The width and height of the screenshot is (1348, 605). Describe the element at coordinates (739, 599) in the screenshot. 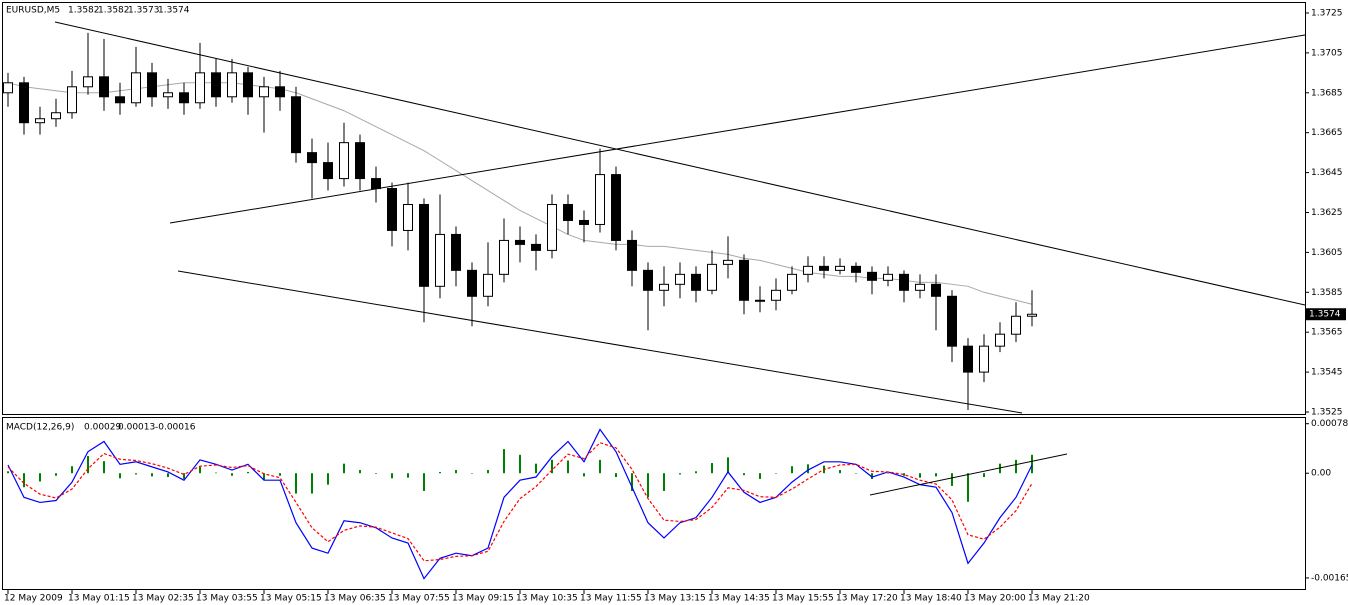

I see `x-tick-label: 13 May 14:35` at that location.